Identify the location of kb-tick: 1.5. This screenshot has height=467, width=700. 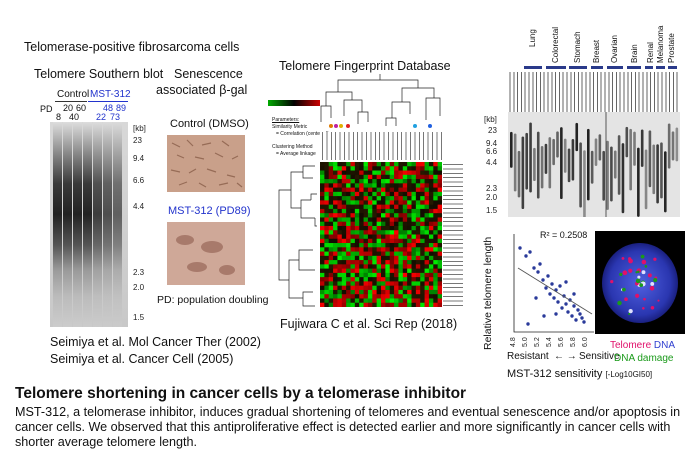
(139, 317).